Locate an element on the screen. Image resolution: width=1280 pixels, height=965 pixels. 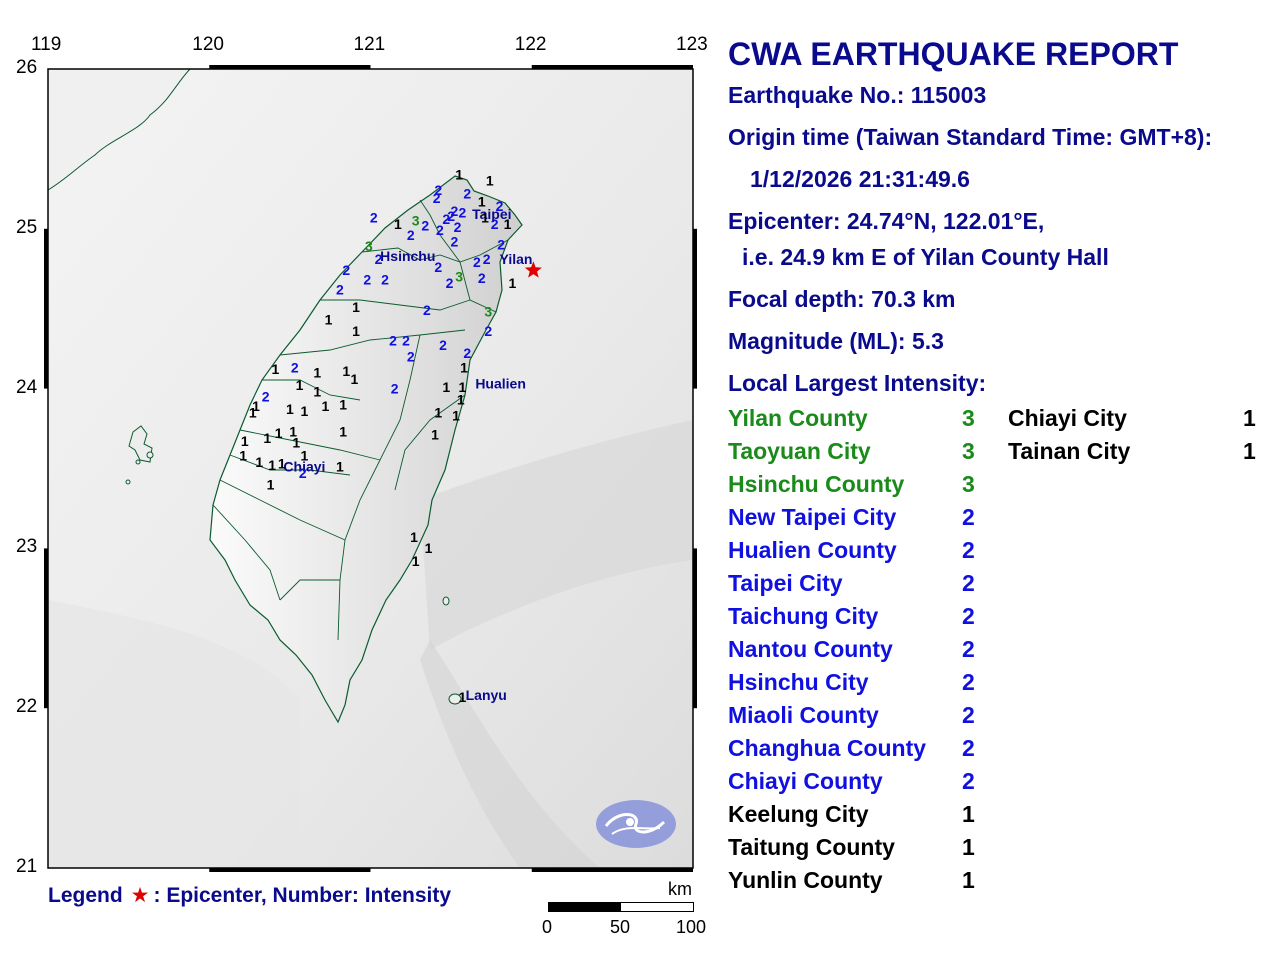
origin-time: 1/12/2026 21:31:49.6 is located at coordinates (860, 179).